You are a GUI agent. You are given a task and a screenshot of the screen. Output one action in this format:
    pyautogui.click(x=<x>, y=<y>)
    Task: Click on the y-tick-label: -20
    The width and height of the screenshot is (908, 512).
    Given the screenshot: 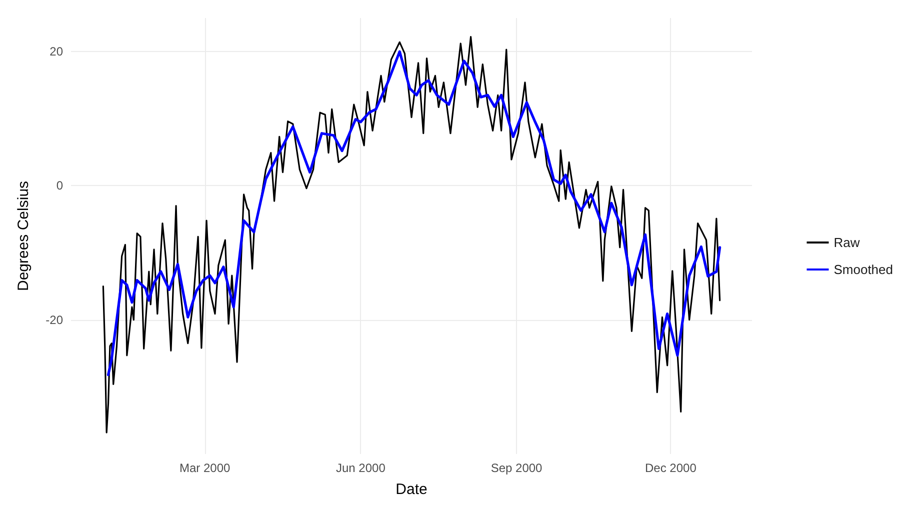 What is the action you would take?
    pyautogui.click(x=55, y=319)
    